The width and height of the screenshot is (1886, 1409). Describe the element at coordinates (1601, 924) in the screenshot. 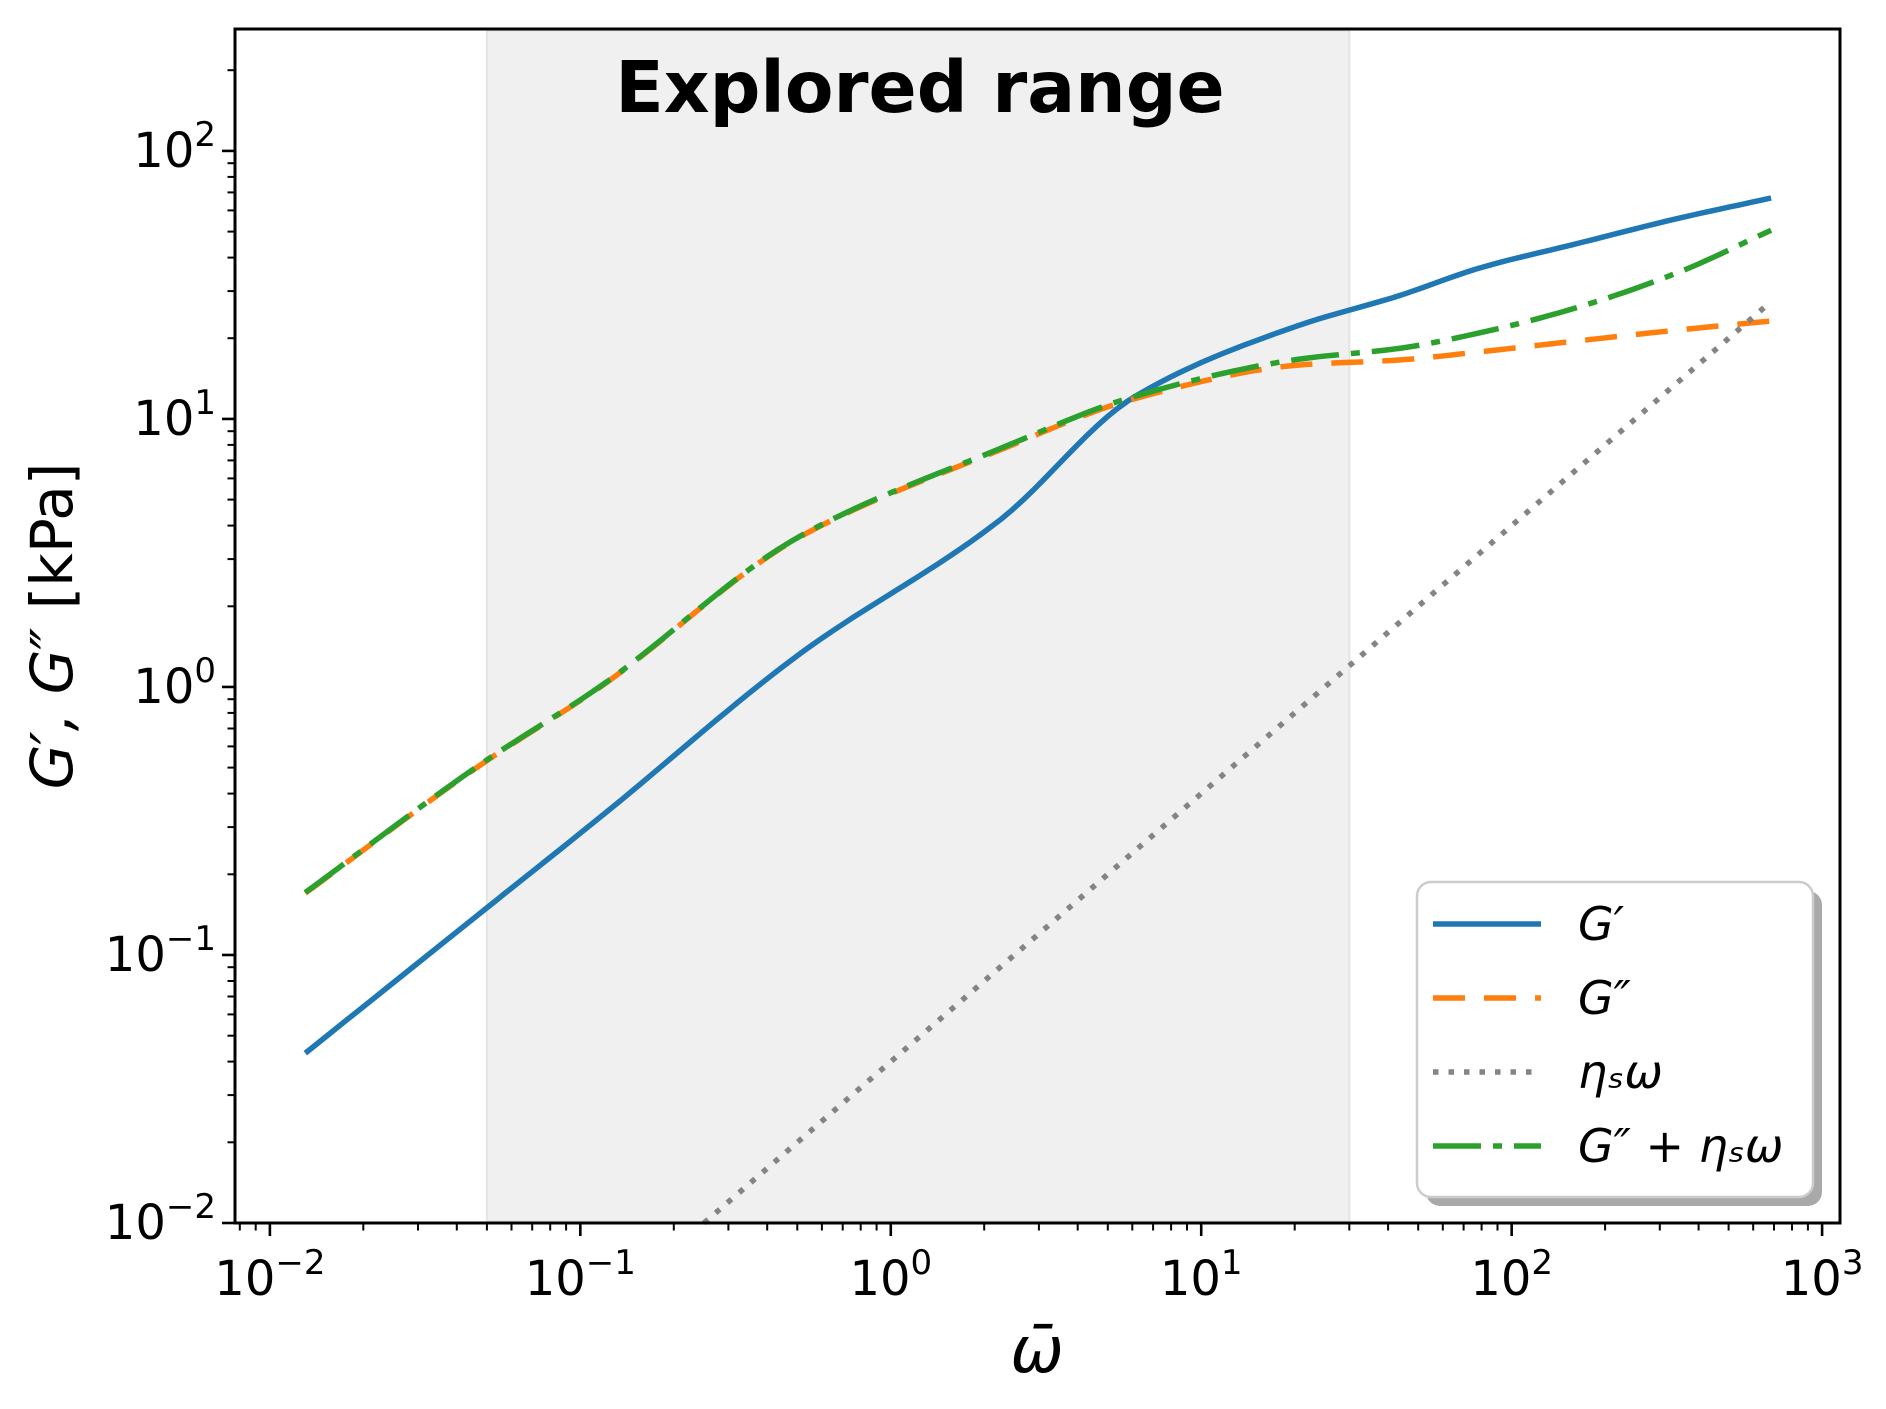

I see `legend-label-g-prime: G′` at that location.